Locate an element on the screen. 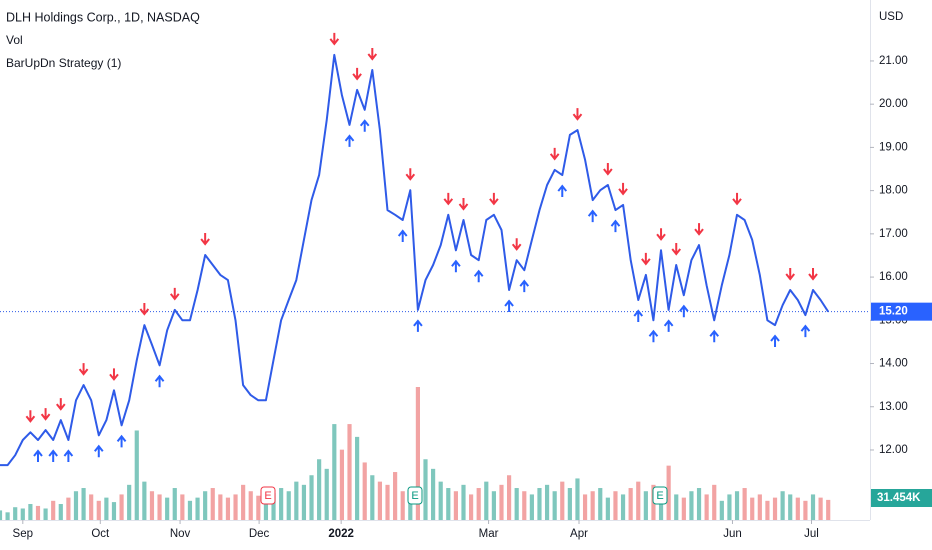 Image resolution: width=932 pixels, height=550 pixels. x-tick-label: Oct is located at coordinates (100, 534).